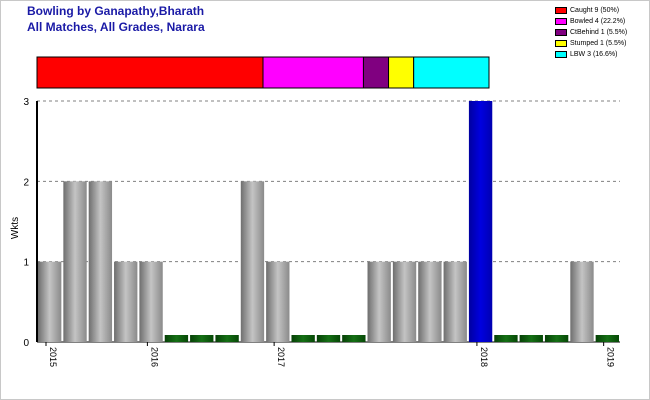 Image resolution: width=650 pixels, height=400 pixels. I want to click on legend-item: Caught 9 (50%), so click(591, 10).